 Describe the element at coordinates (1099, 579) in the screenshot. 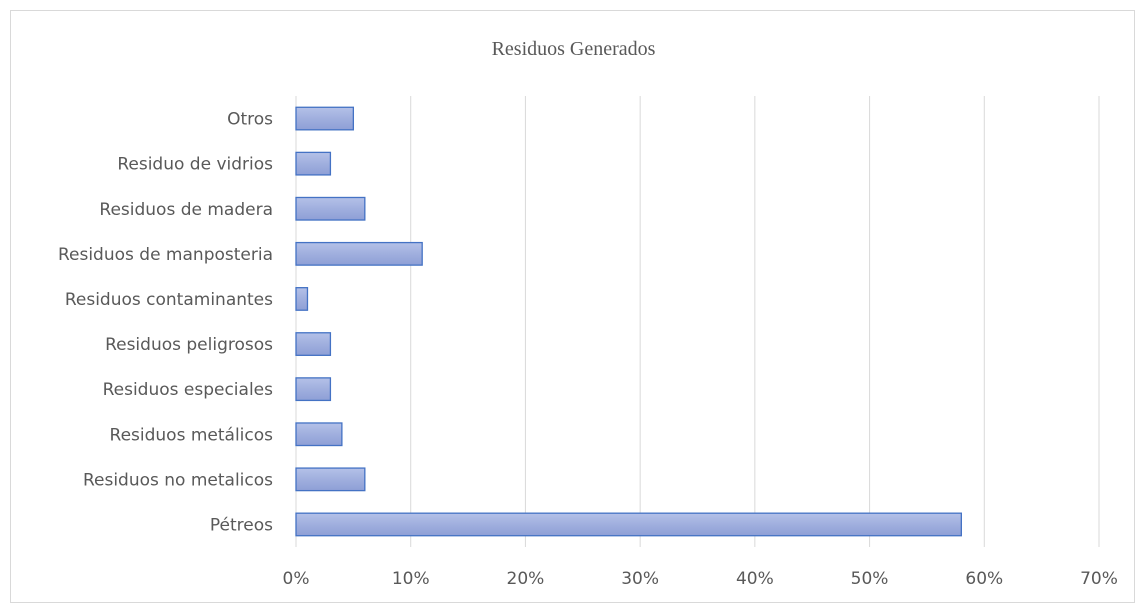

I see `x-tick-label: 70%` at that location.